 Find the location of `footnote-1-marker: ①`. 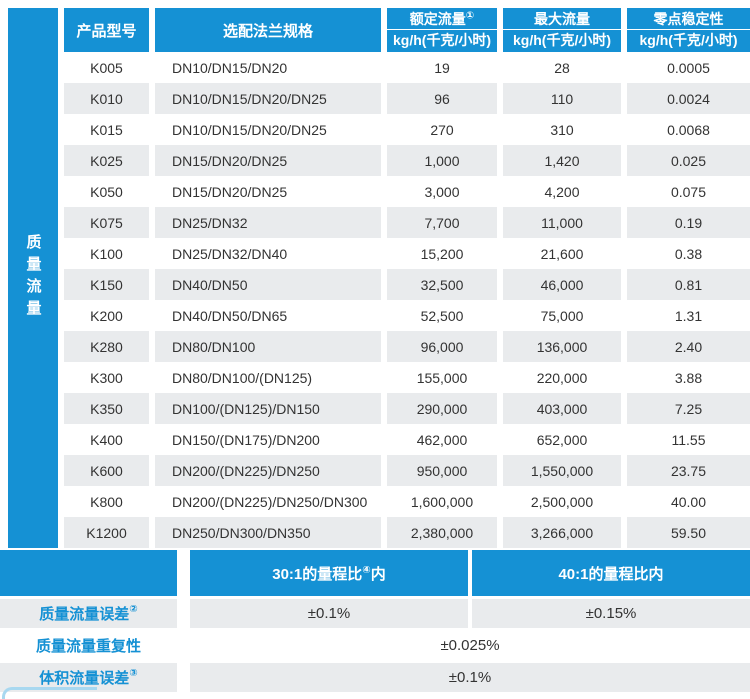

footnote-1-marker: ① is located at coordinates (470, 16).